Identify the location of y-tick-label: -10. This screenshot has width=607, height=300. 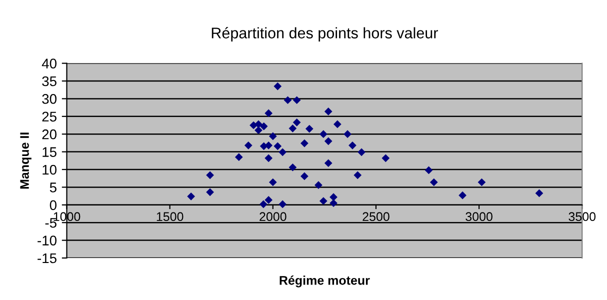
(47, 241).